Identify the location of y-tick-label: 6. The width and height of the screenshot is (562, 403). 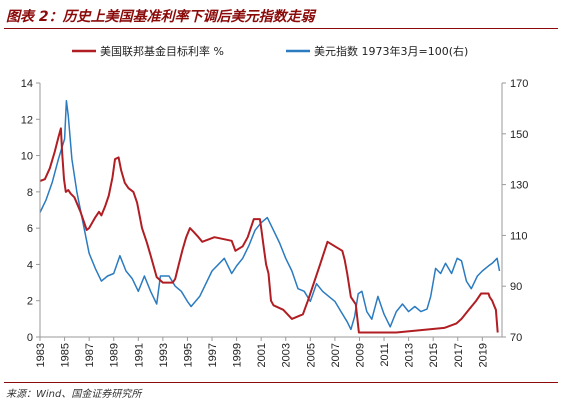
(30, 229).